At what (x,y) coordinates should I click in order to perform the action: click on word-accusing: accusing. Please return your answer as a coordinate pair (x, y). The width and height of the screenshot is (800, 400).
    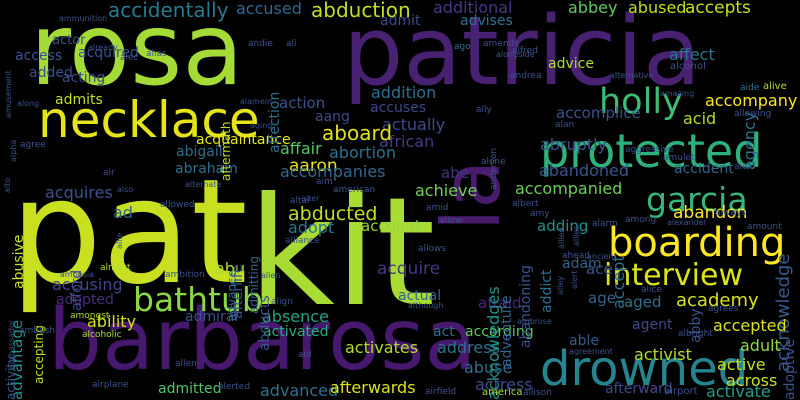
    Looking at the image, I should click on (87, 284).